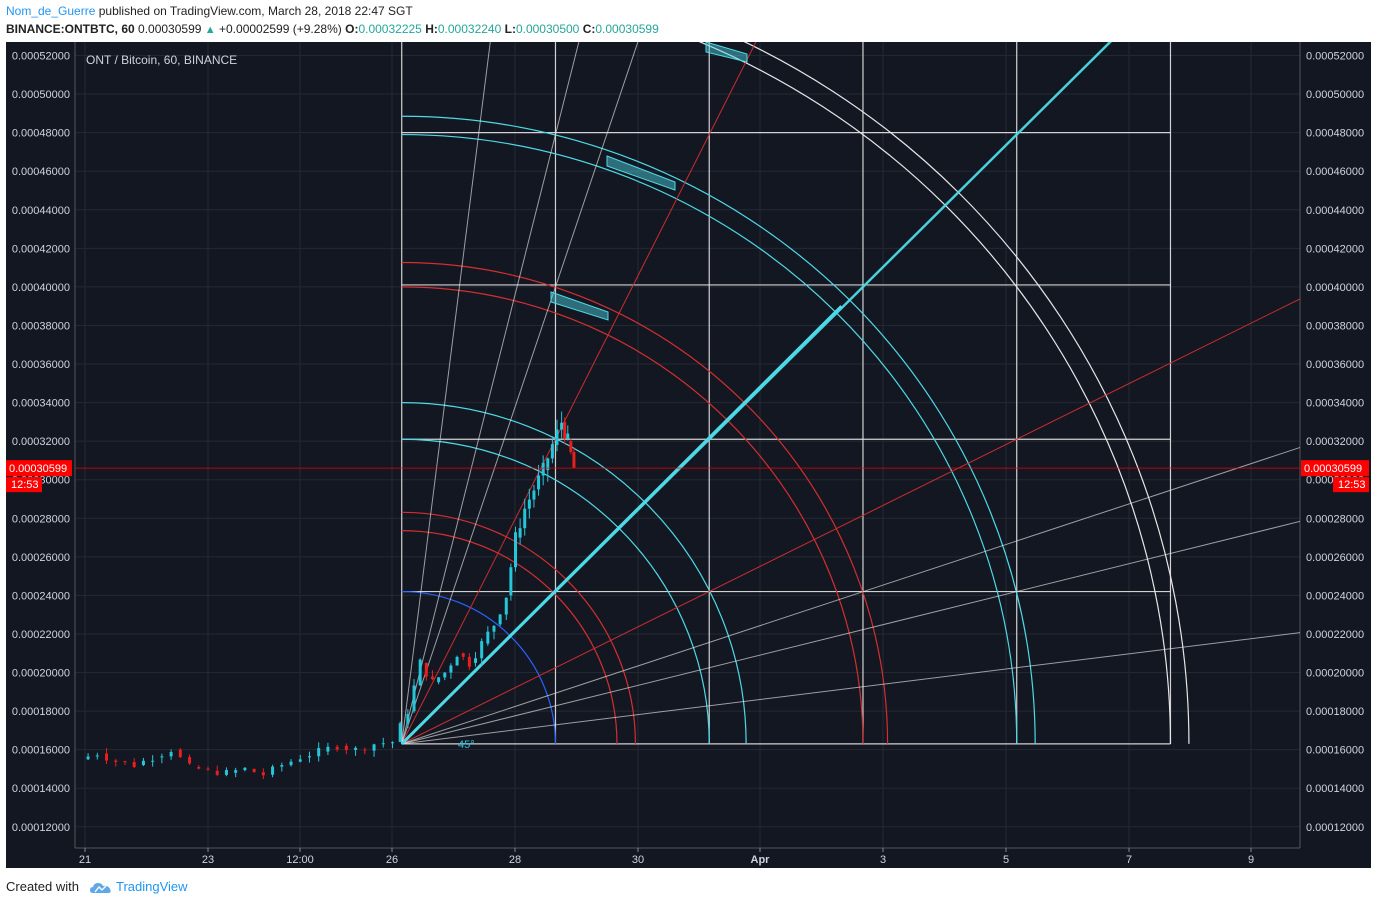 This screenshot has width=1377, height=905. I want to click on y-tick-label-right: 0.00044000, so click(1335, 211).